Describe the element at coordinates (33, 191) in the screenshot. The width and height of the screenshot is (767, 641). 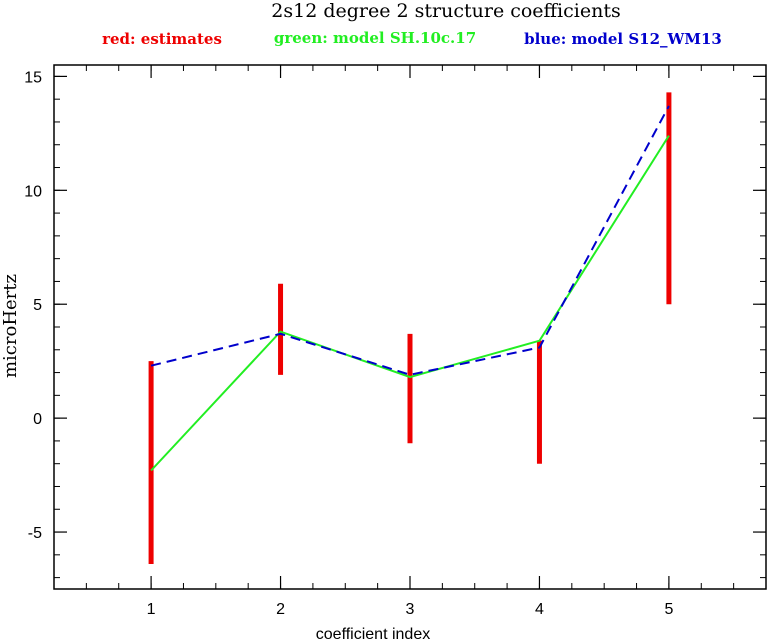
I see `y-tick-label: 10` at that location.